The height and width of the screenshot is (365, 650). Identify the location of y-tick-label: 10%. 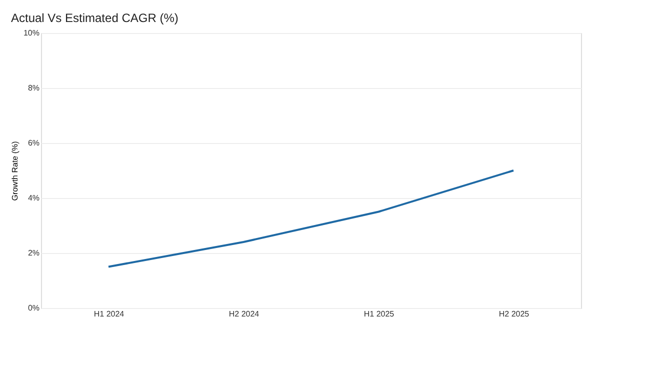
(31, 33).